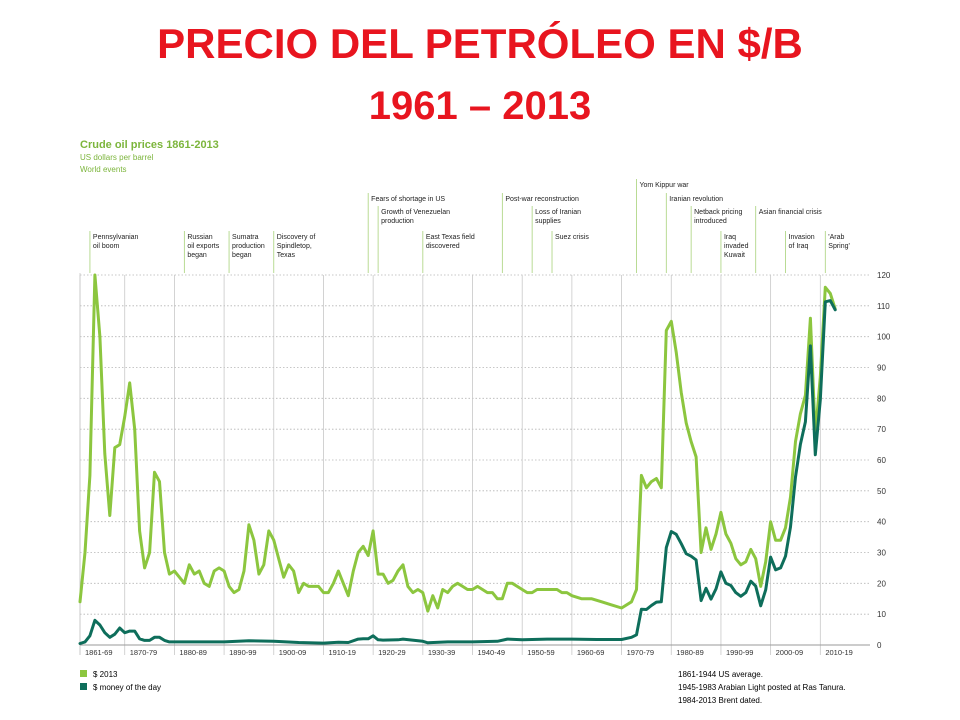  What do you see at coordinates (558, 212) in the screenshot?
I see `event-label-8-0: Loss of Iranian` at bounding box center [558, 212].